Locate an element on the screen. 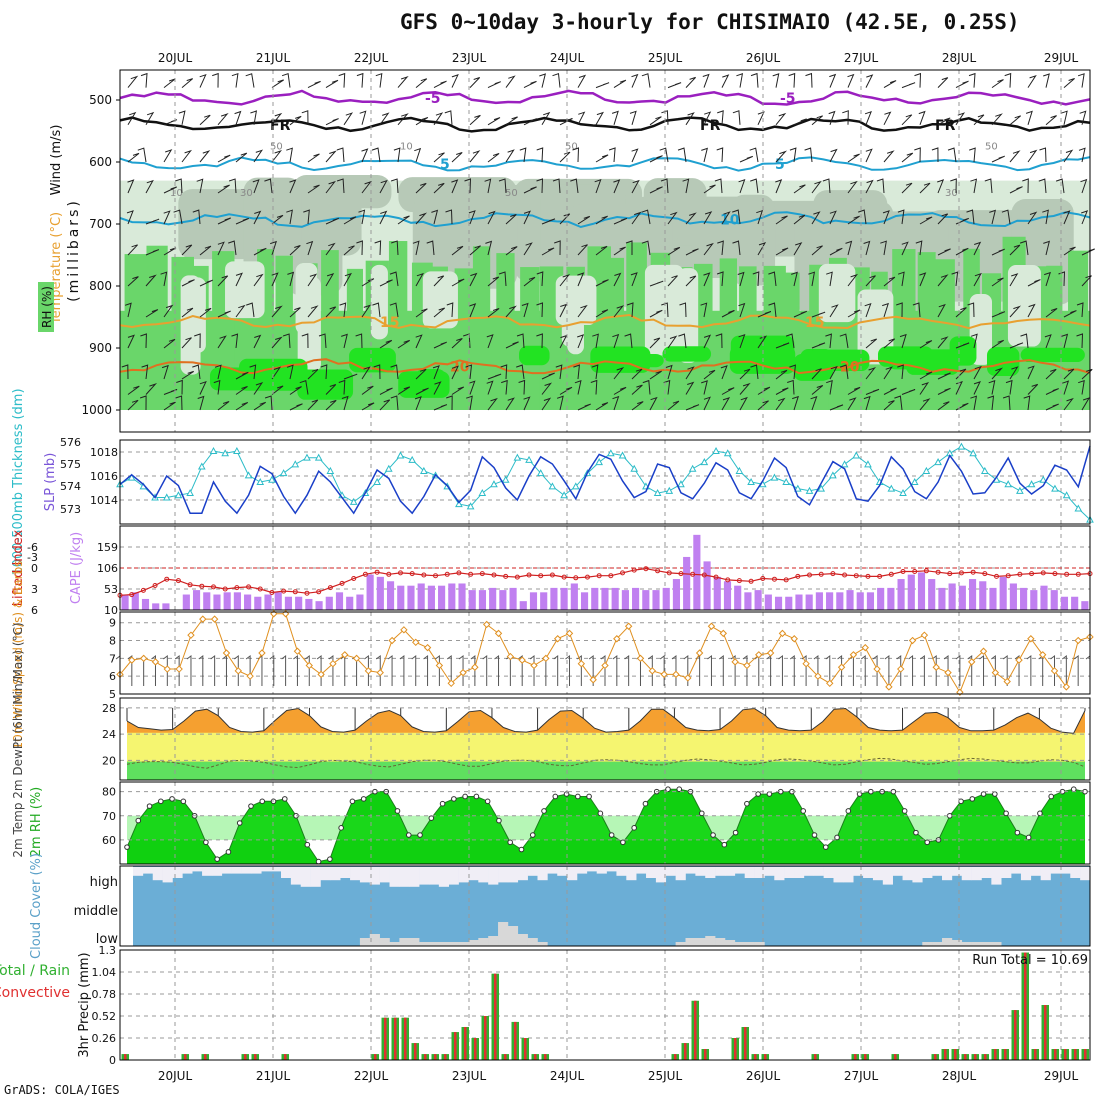 The width and height of the screenshot is (1100, 1100). thickness-tick-label: 573 is located at coordinates (70, 509).